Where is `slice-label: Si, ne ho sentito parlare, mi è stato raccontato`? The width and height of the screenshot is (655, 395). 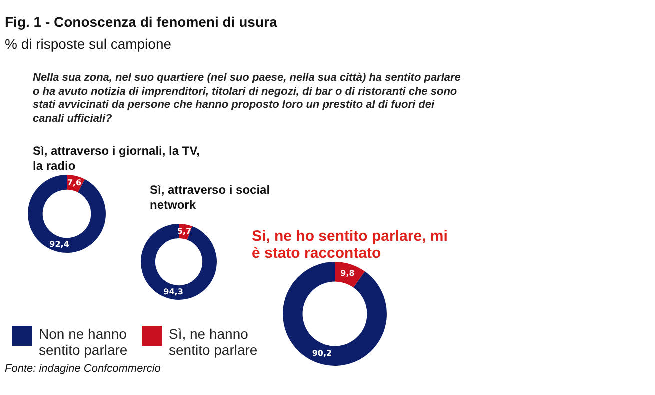
slice-label: Si, ne ho sentito parlare, mi è stato raccontato is located at coordinates (350, 245).